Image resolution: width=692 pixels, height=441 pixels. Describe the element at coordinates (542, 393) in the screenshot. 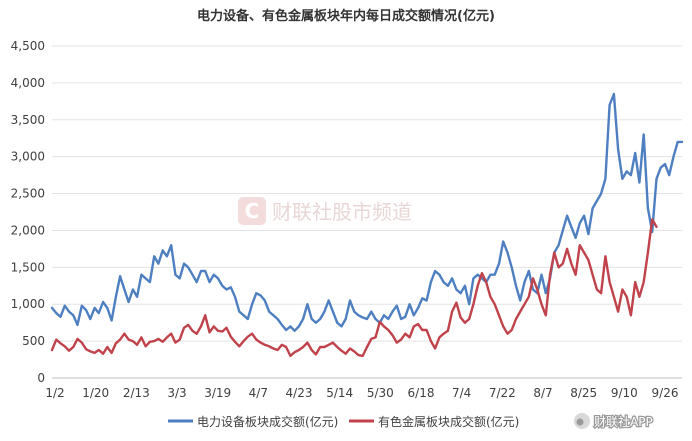

I see `x-tick-label: 8/7` at that location.